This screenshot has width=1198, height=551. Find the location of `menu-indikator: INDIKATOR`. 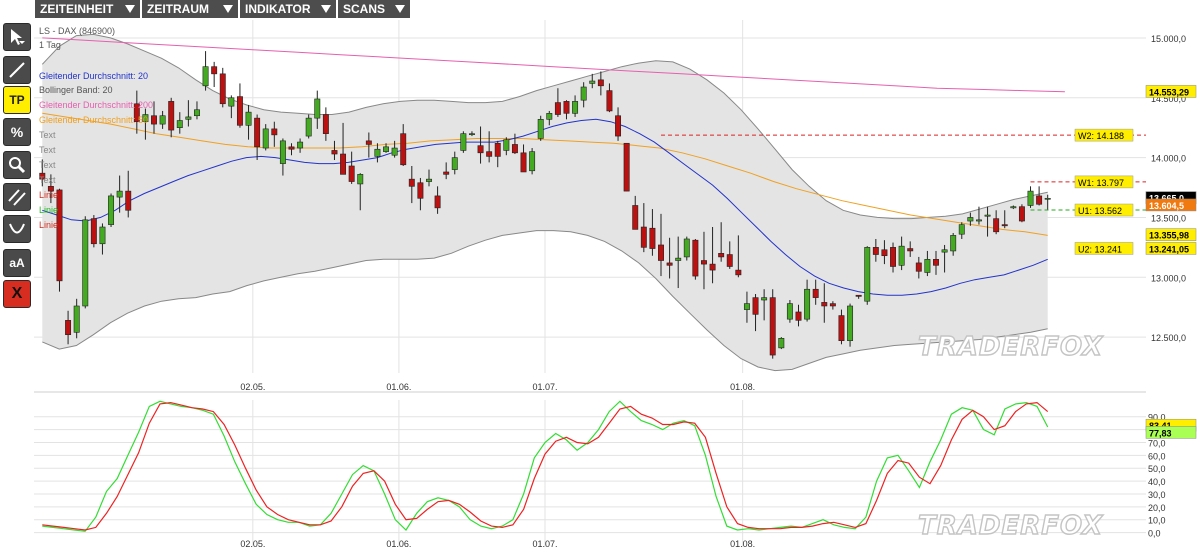

menu-indikator: INDIKATOR is located at coordinates (288, 9).